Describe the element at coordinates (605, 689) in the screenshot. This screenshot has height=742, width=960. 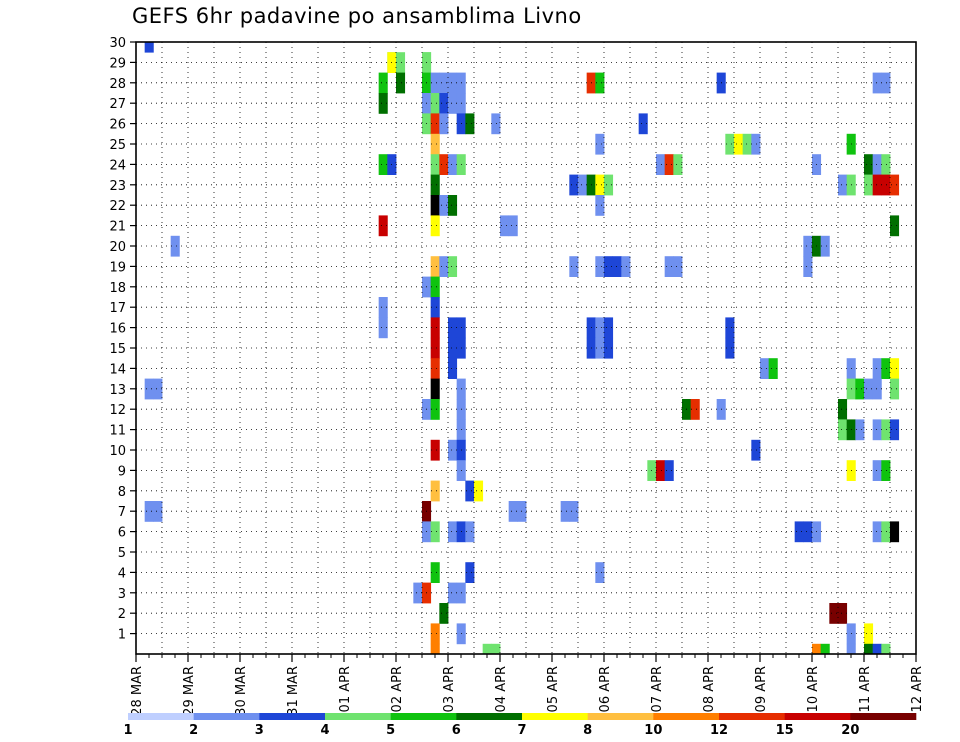
I see `x-tick-label: 06 APR` at that location.